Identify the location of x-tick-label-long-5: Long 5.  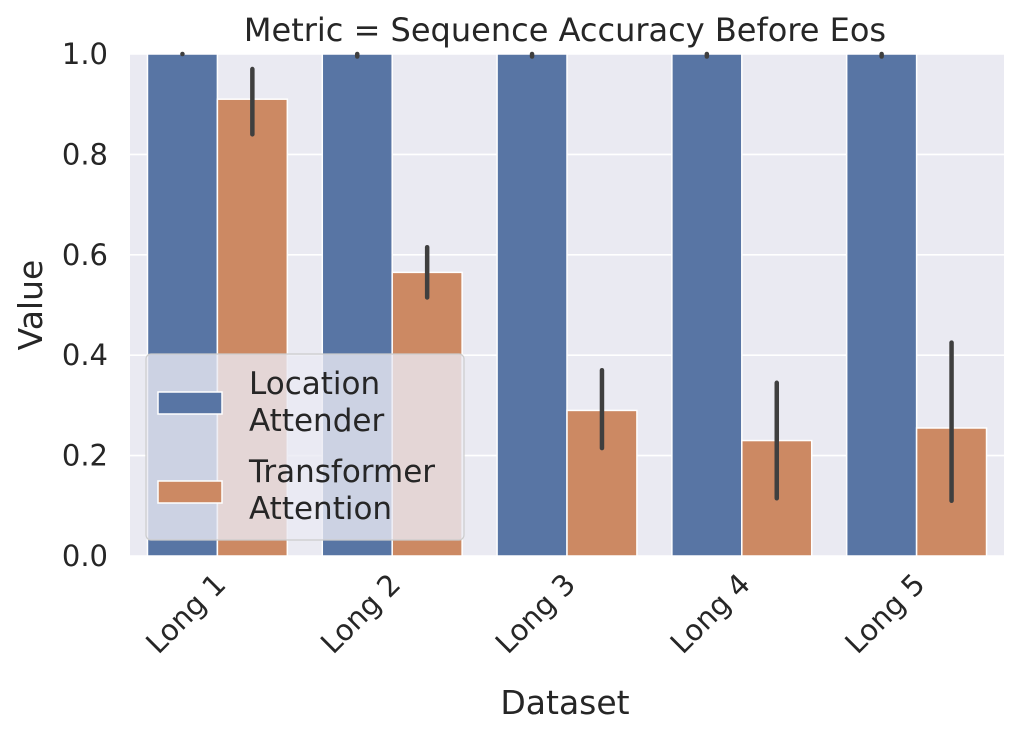
(884, 613).